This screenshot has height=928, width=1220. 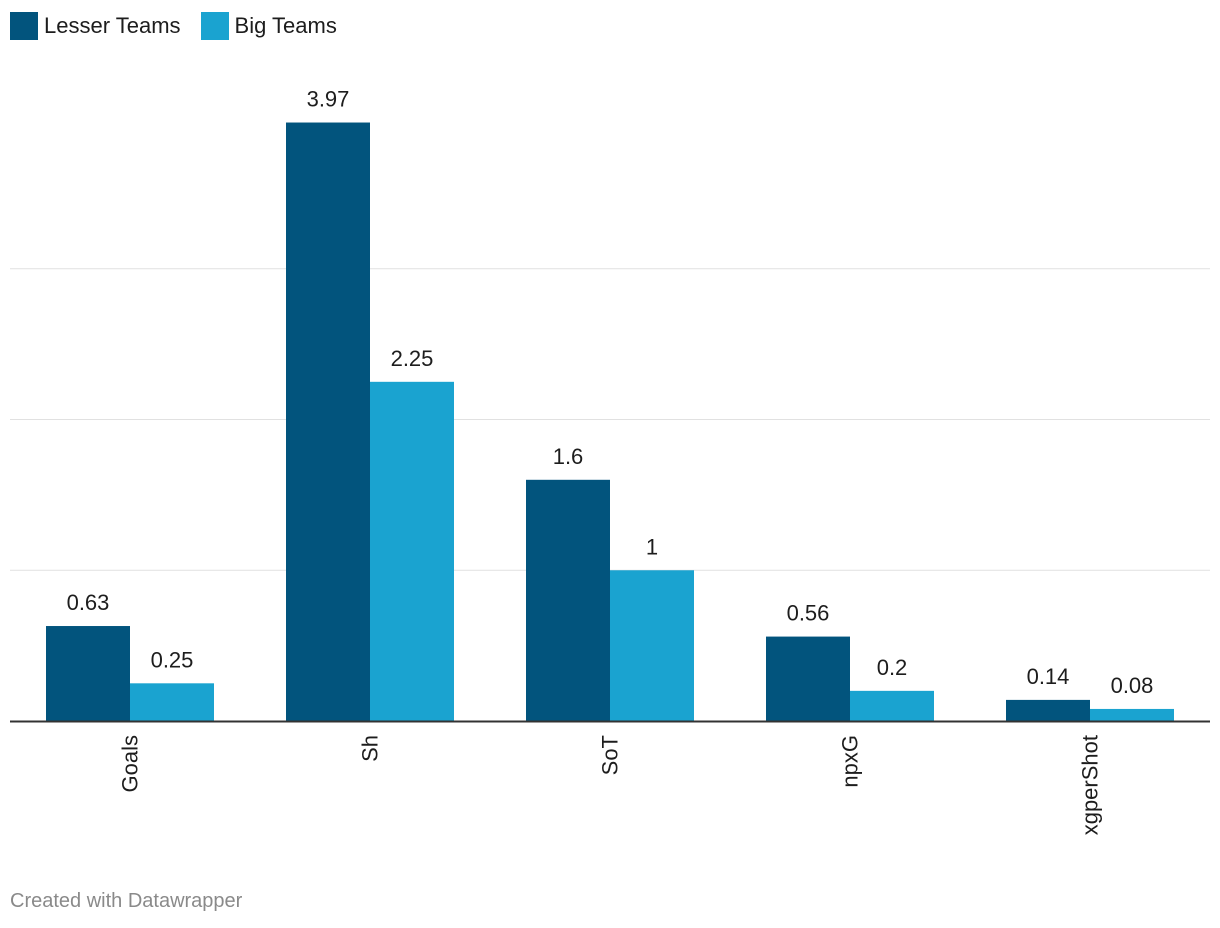 I want to click on x-tick-label: xgperShot, so click(x=1090, y=785).